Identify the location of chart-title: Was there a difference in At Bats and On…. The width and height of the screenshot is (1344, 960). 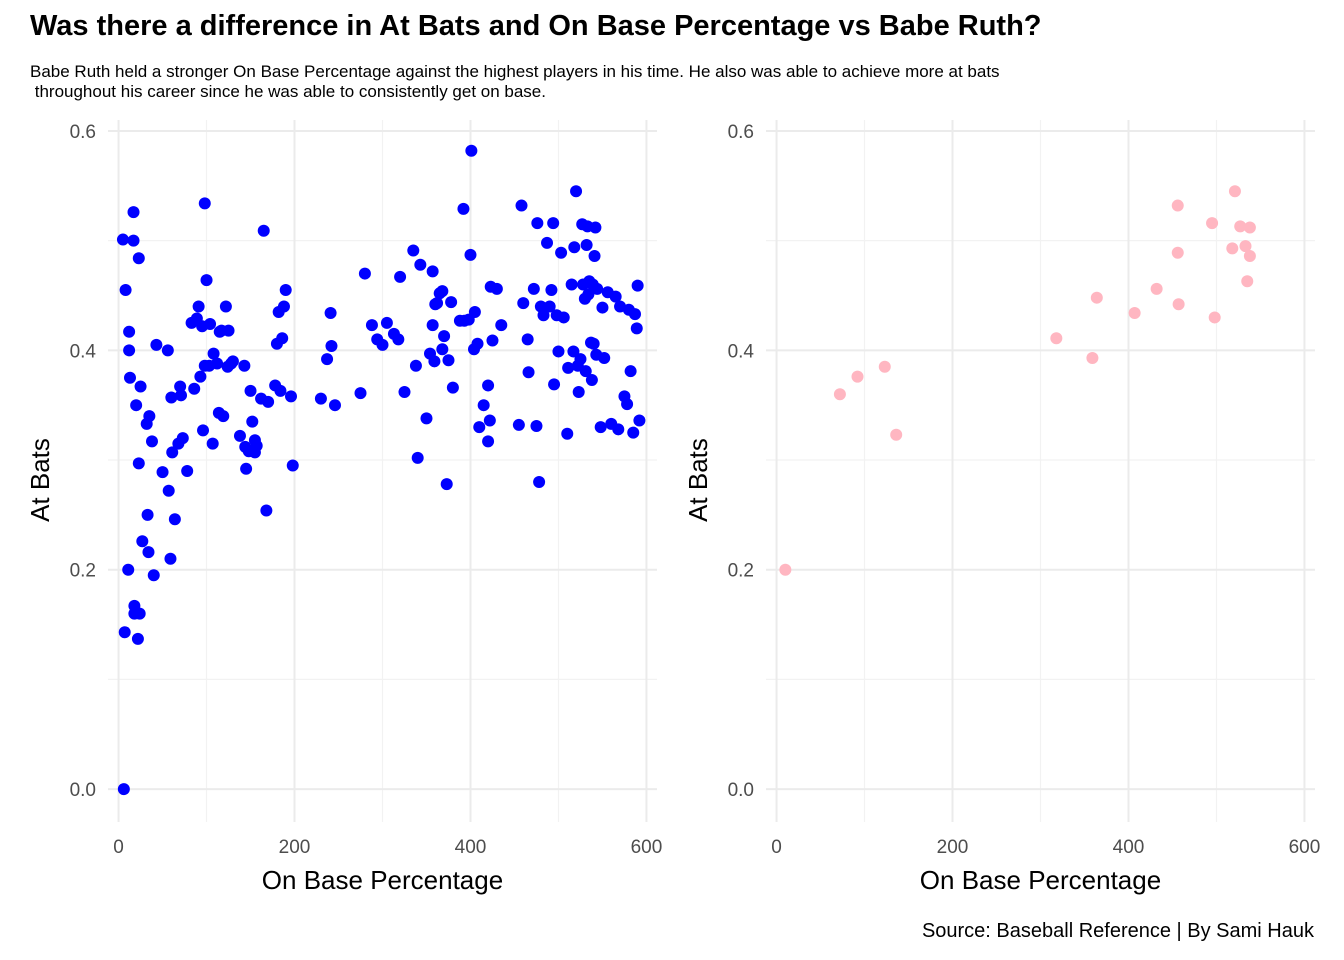
(536, 26).